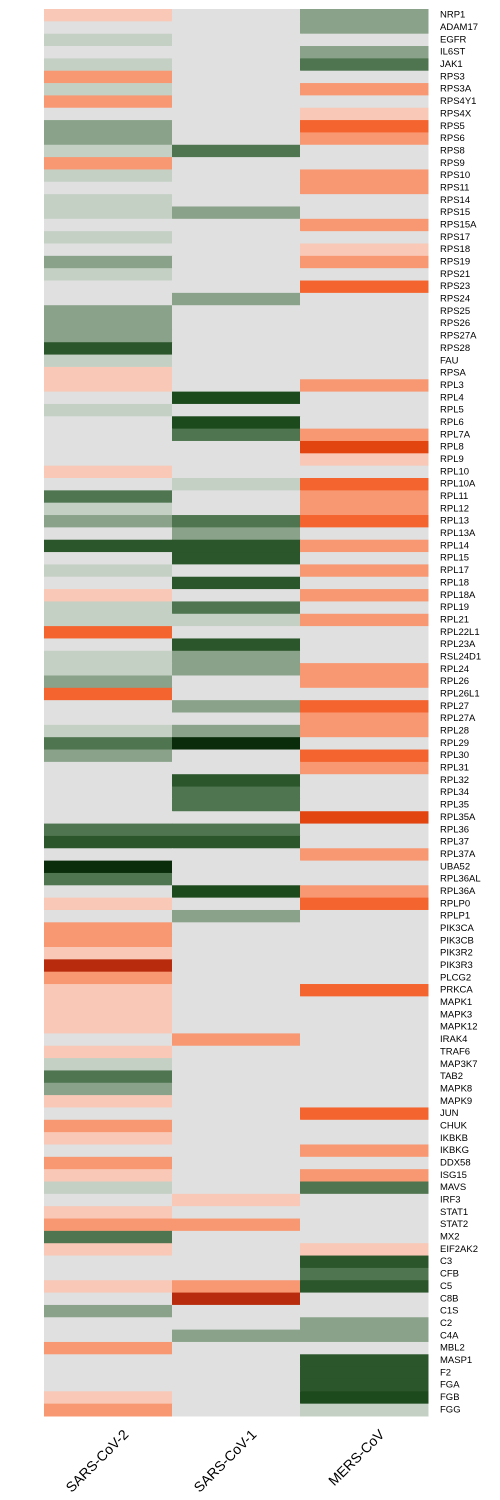 The height and width of the screenshot is (1500, 500). I want to click on row-label: MAPK8, so click(456, 1088).